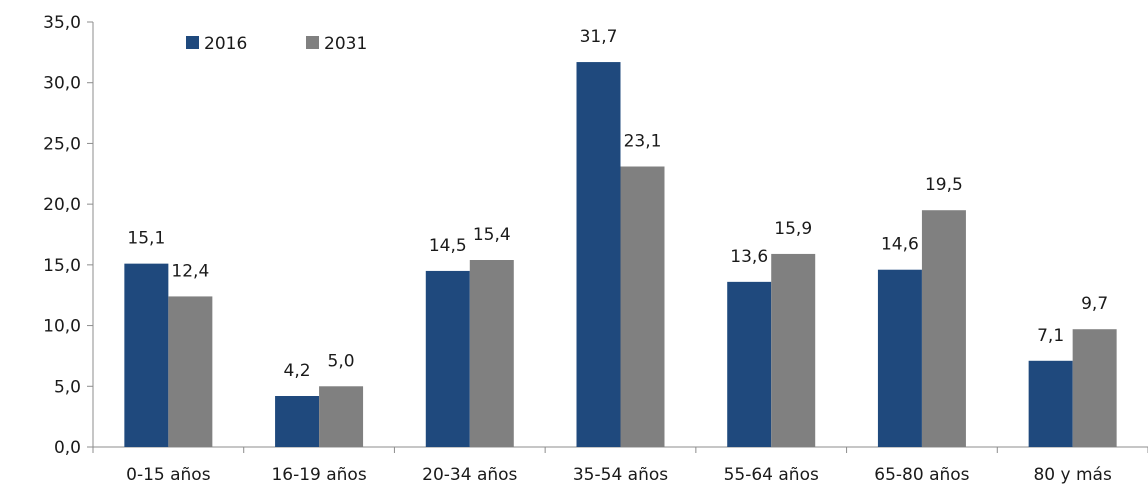  I want to click on y-tick-label: 10,0, so click(62, 327).